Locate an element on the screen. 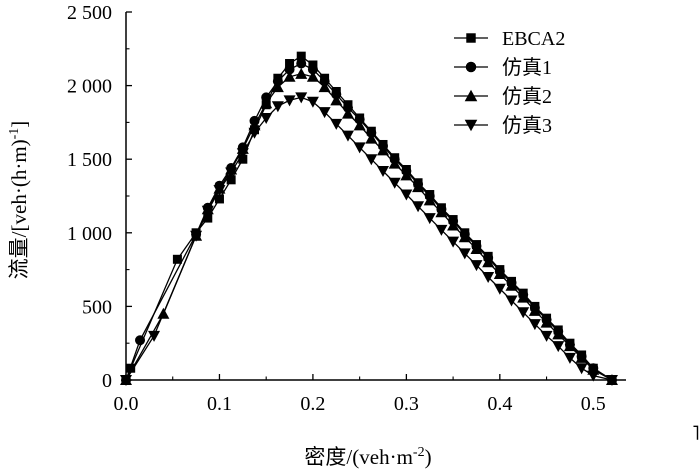 This screenshot has width=700, height=471. legend-label: 仿真2 is located at coordinates (527, 96).